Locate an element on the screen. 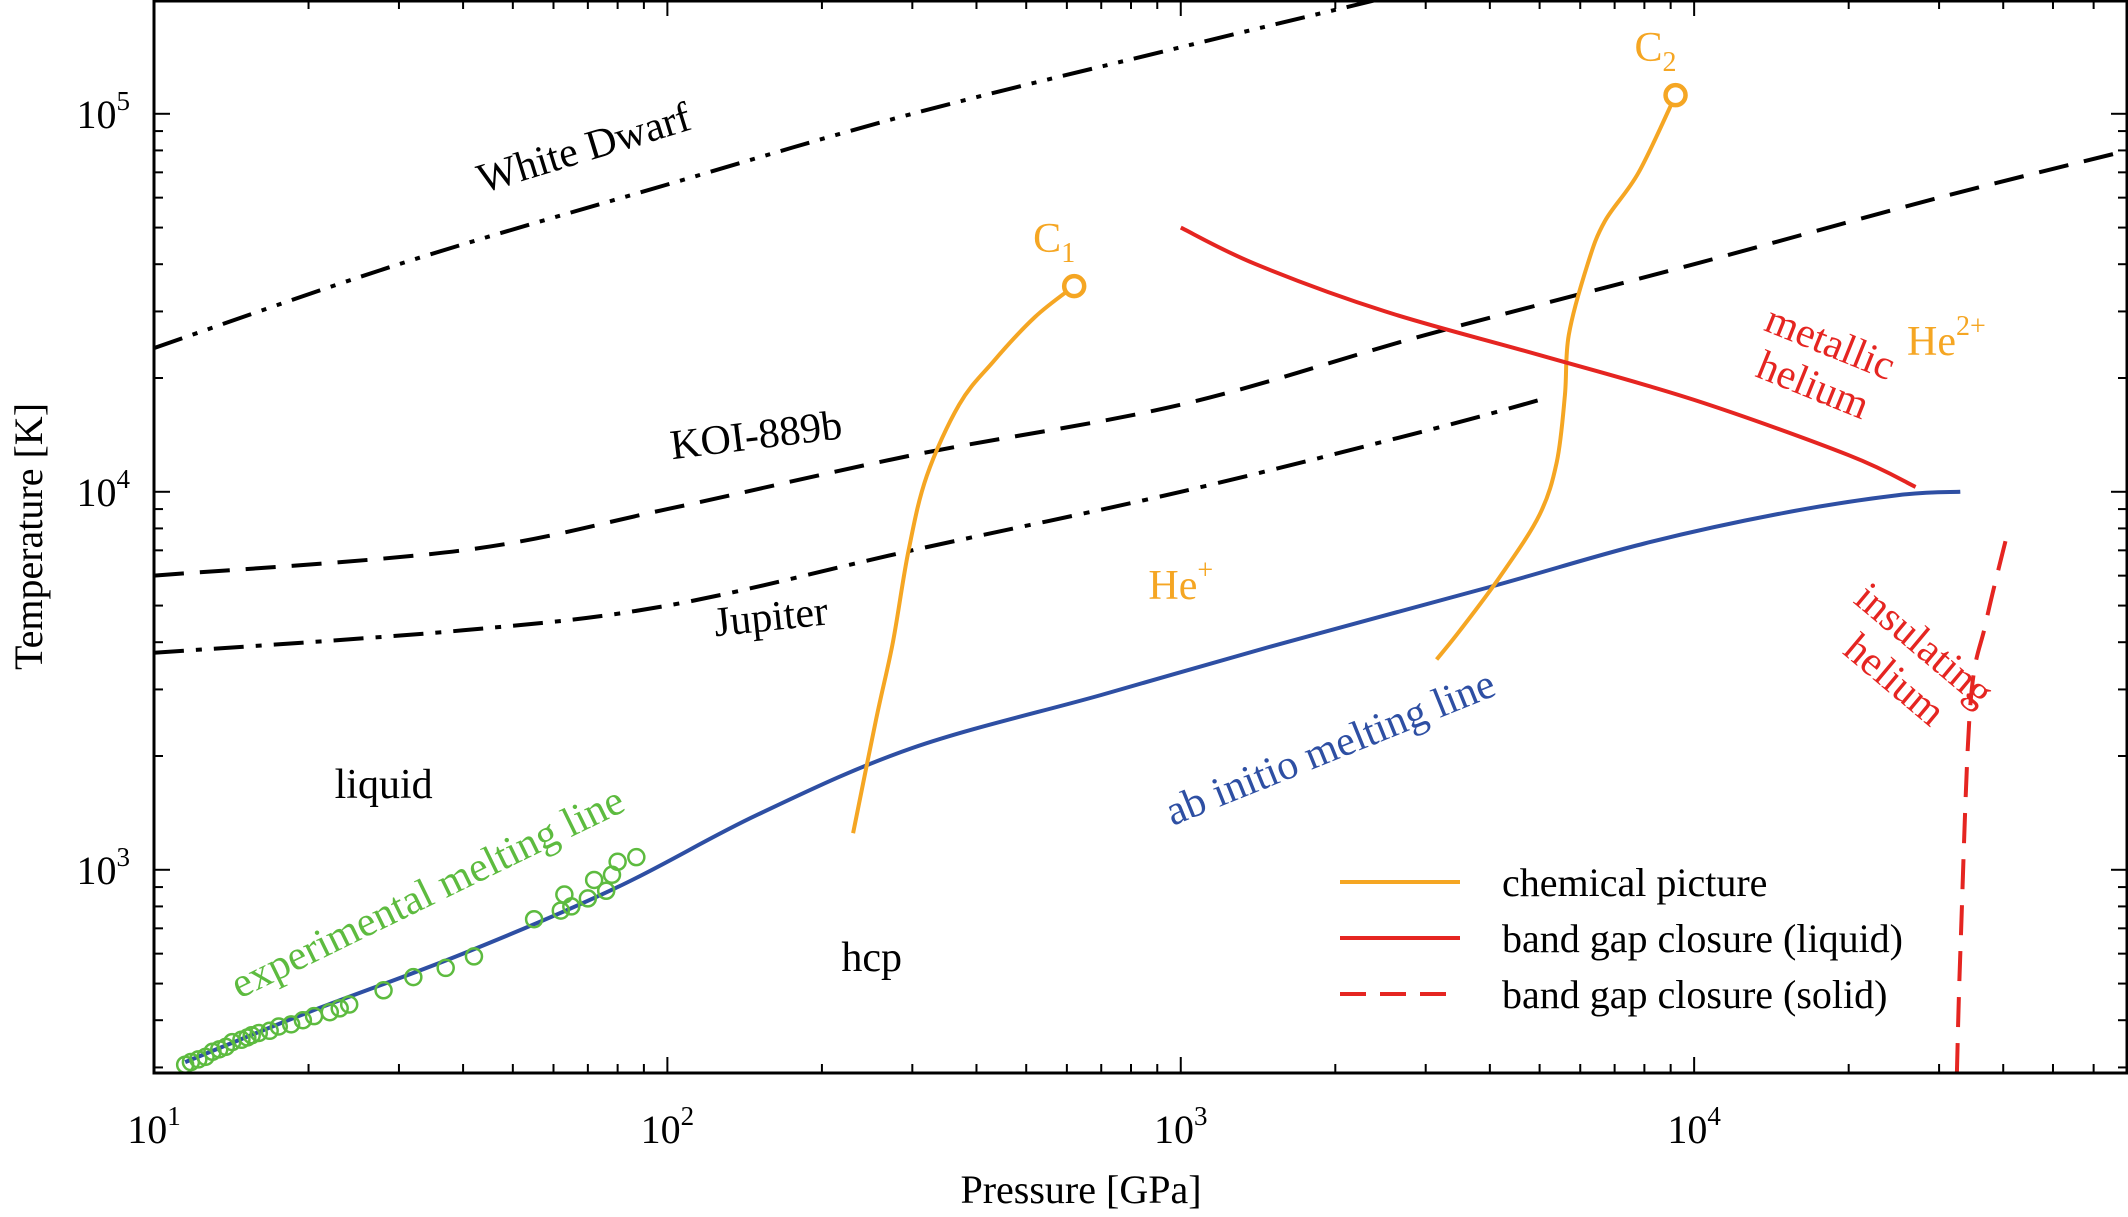 This screenshot has height=1217, width=2128. annotation-jupiter: Jupiter is located at coordinates (771, 618).